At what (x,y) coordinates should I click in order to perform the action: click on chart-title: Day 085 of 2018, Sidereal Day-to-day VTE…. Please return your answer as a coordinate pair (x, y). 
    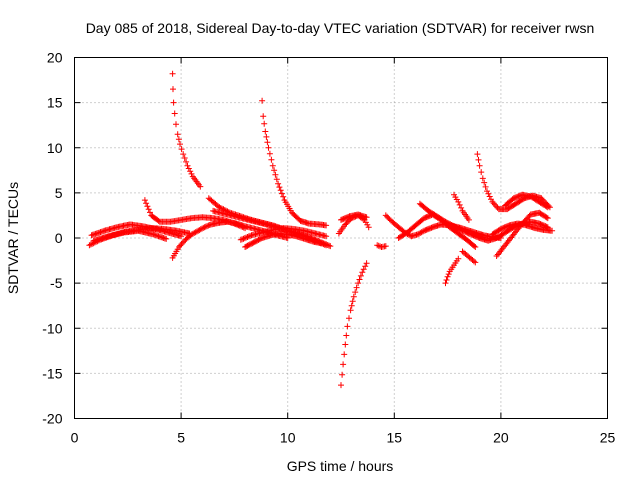
    Looking at the image, I should click on (340, 28).